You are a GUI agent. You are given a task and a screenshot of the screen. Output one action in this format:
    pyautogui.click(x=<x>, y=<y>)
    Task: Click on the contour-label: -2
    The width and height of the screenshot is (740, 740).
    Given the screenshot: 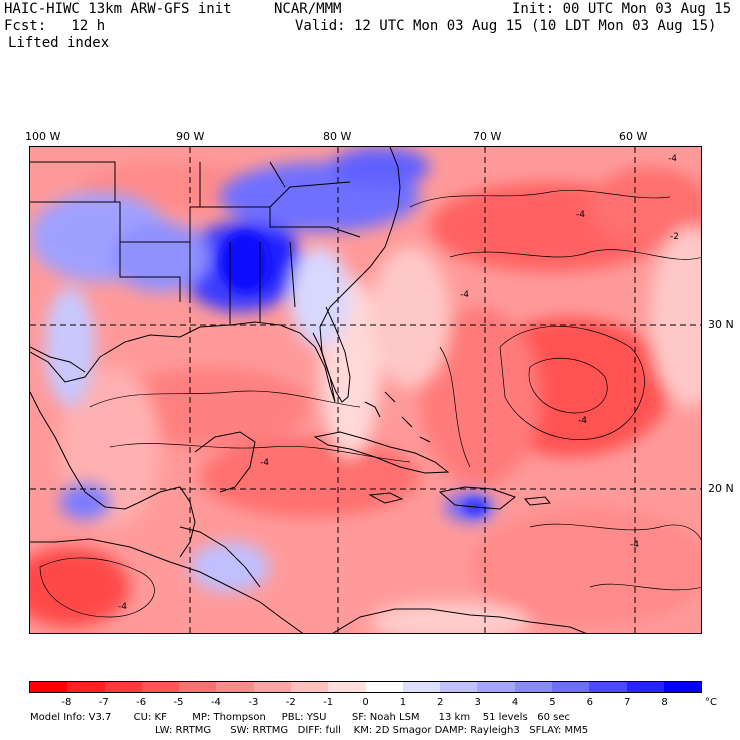 What is the action you would take?
    pyautogui.click(x=674, y=237)
    